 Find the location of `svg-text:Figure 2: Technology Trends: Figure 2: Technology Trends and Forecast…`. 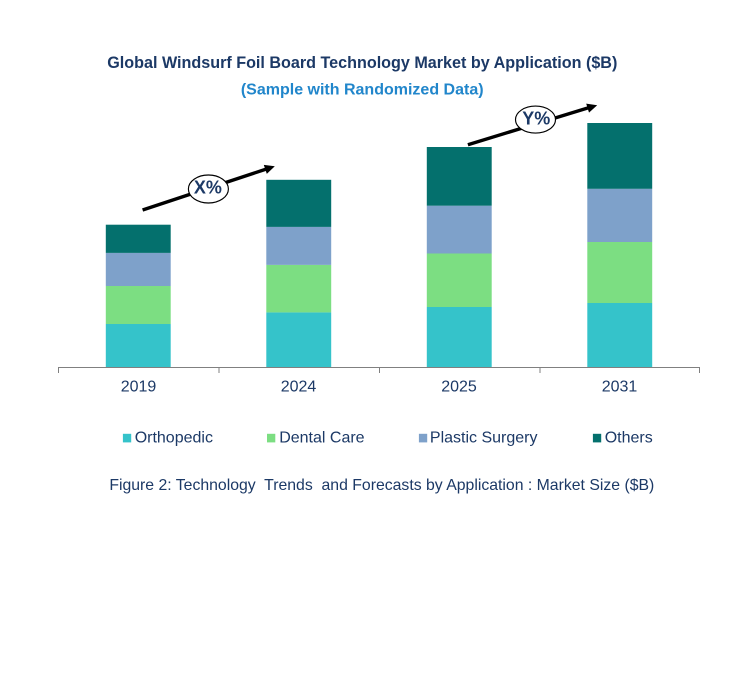

svg-text:Figure 2: Technology Trends: Figure 2: Technology Trends and Forecast… is located at coordinates (381, 485).